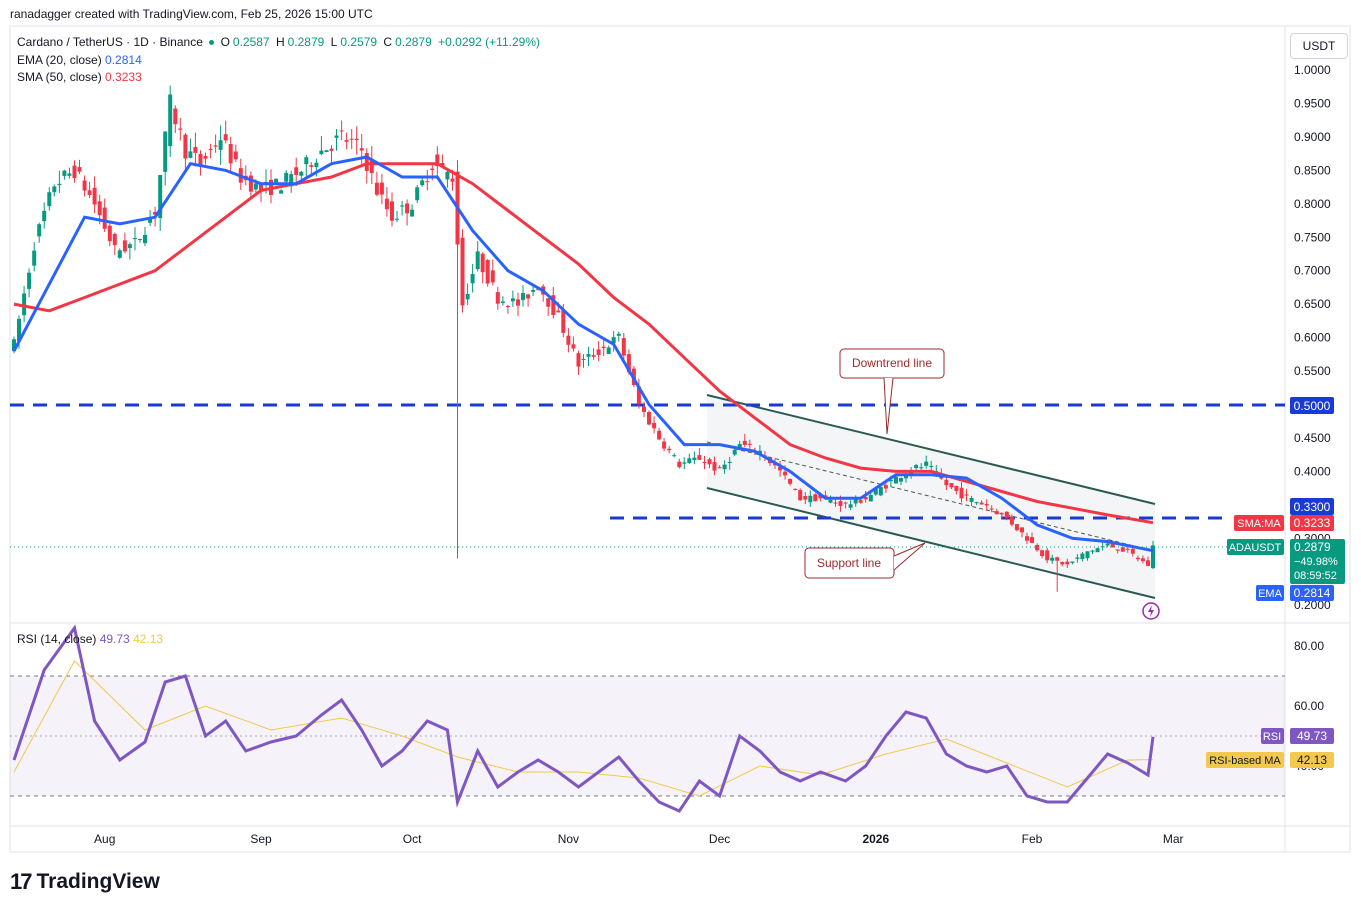 The width and height of the screenshot is (1361, 912). I want to click on rsi-tag-label-box, so click(1272, 736).